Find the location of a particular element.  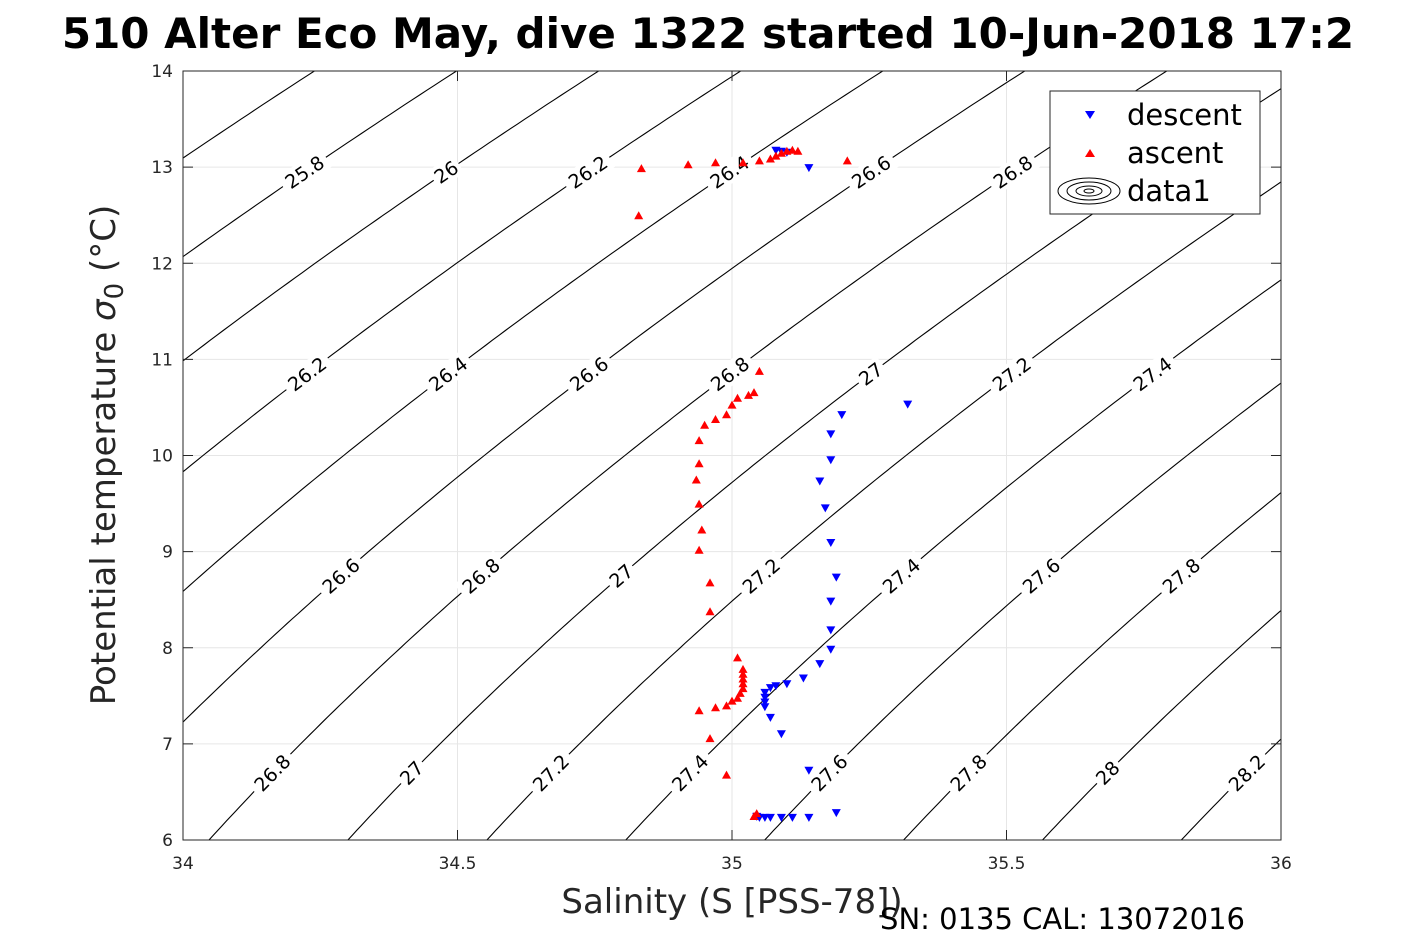

legend-descent-label: descent is located at coordinates (1184, 115).